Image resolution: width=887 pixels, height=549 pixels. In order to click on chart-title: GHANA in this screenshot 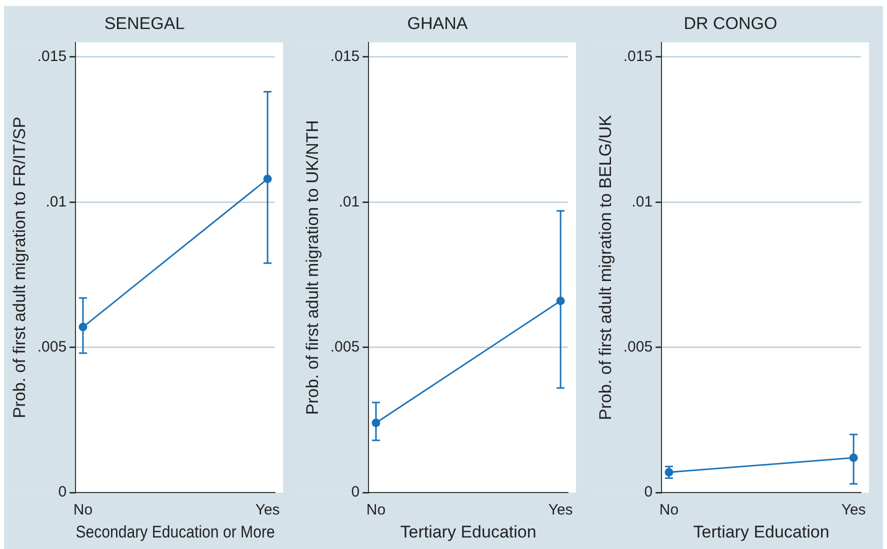, I will do `click(437, 23)`.